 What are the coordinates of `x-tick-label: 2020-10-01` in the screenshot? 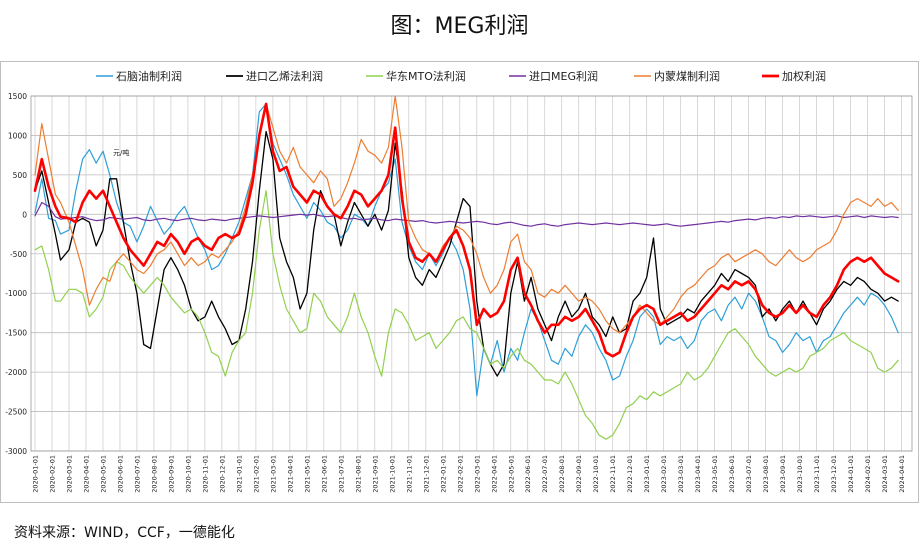 It's located at (188, 474).